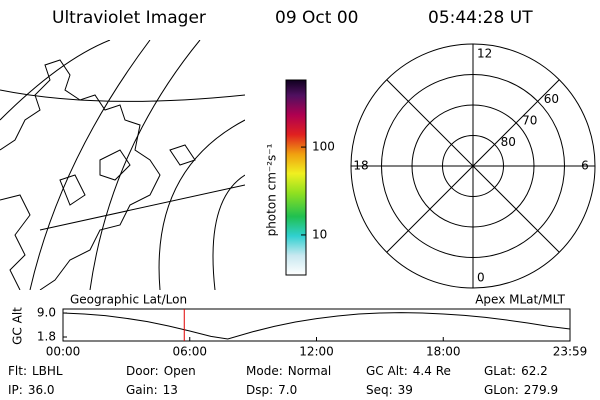 The width and height of the screenshot is (600, 400). What do you see at coordinates (319, 234) in the screenshot?
I see `colorbar-tick-label: 10` at bounding box center [319, 234].